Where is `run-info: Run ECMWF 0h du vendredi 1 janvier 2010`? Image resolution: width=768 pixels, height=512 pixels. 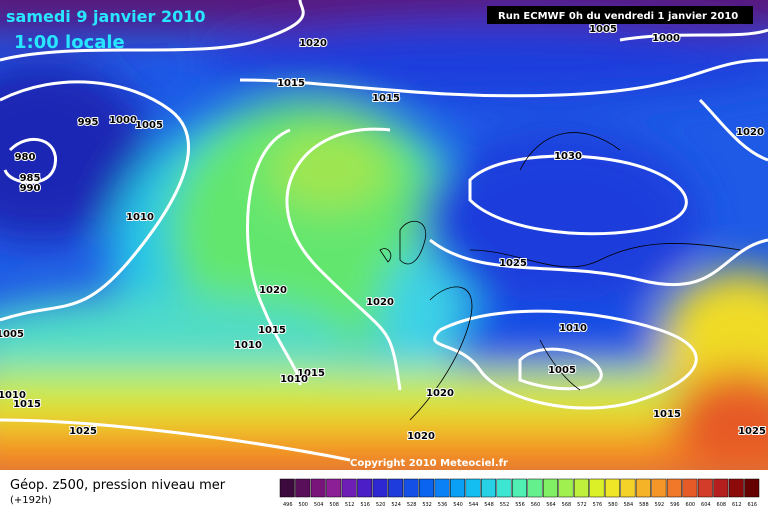
run-info: Run ECMWF 0h du vendredi 1 janvier 2010 is located at coordinates (618, 16).